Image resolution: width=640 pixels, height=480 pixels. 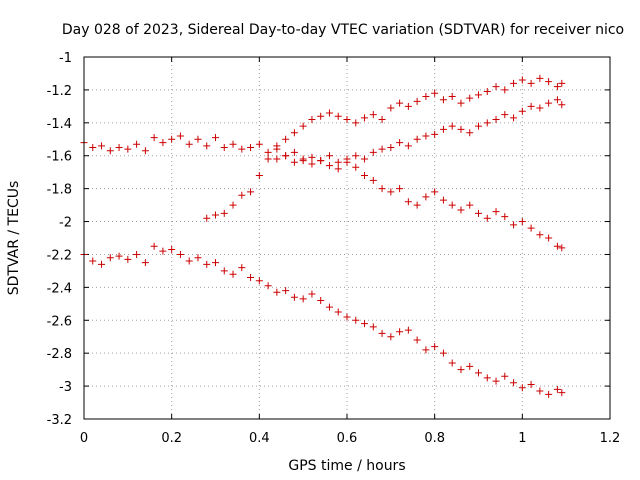 What do you see at coordinates (14, 238) in the screenshot?
I see `y-axis-label: SDTVAR / TECUs` at bounding box center [14, 238].